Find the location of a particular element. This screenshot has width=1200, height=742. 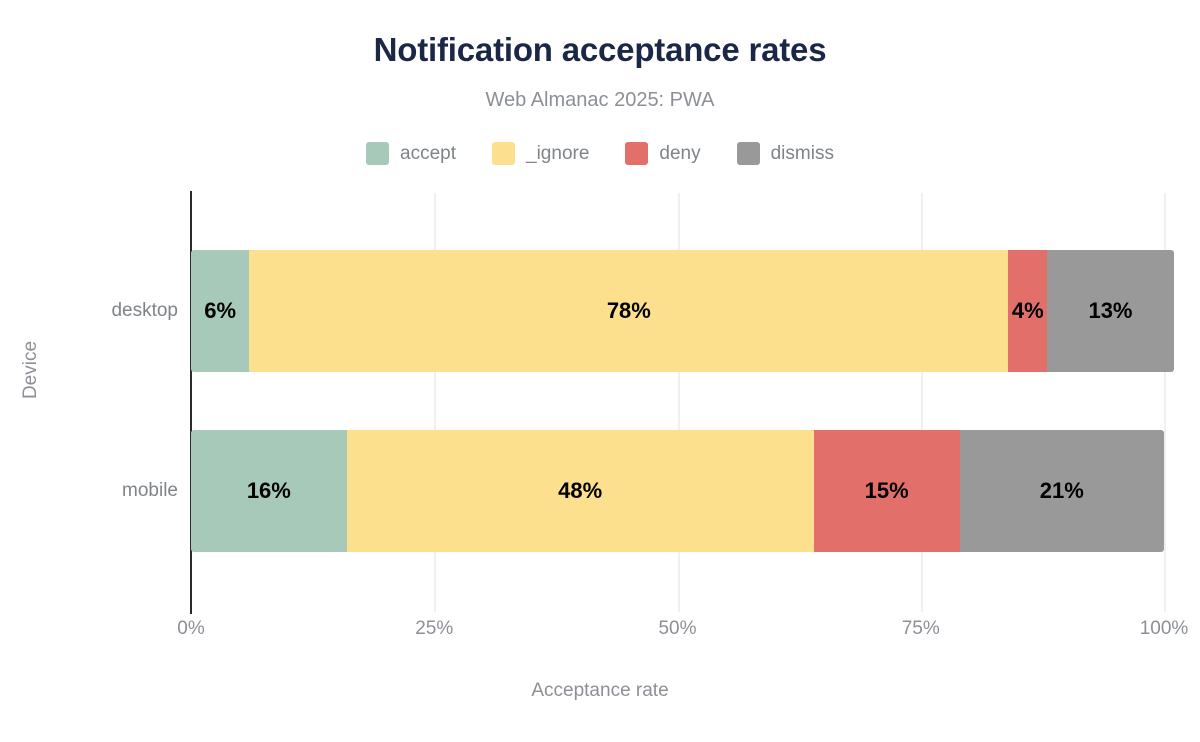

x-axis-title: Acceptance rate is located at coordinates (600, 690).